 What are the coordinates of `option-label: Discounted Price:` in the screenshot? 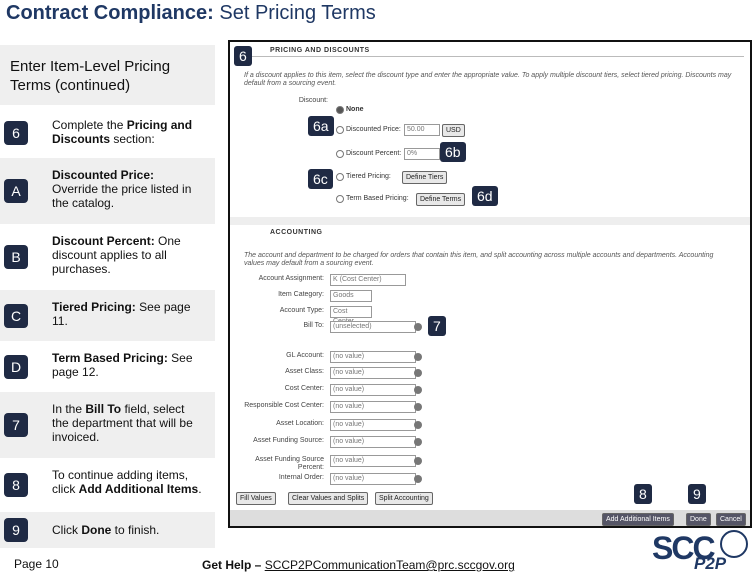 It's located at (373, 129).